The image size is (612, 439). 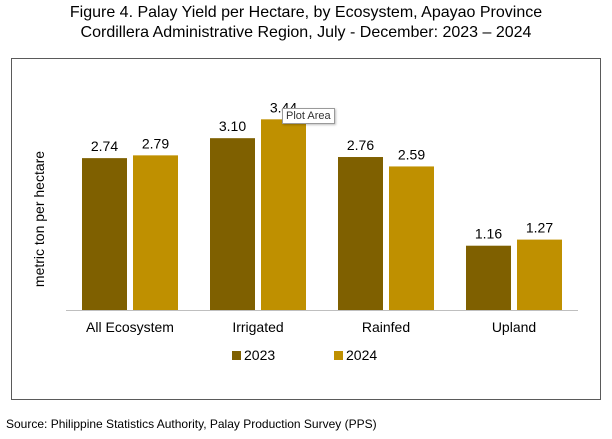 I want to click on data-label-2023-irrigated: 3.10, so click(x=232, y=126).